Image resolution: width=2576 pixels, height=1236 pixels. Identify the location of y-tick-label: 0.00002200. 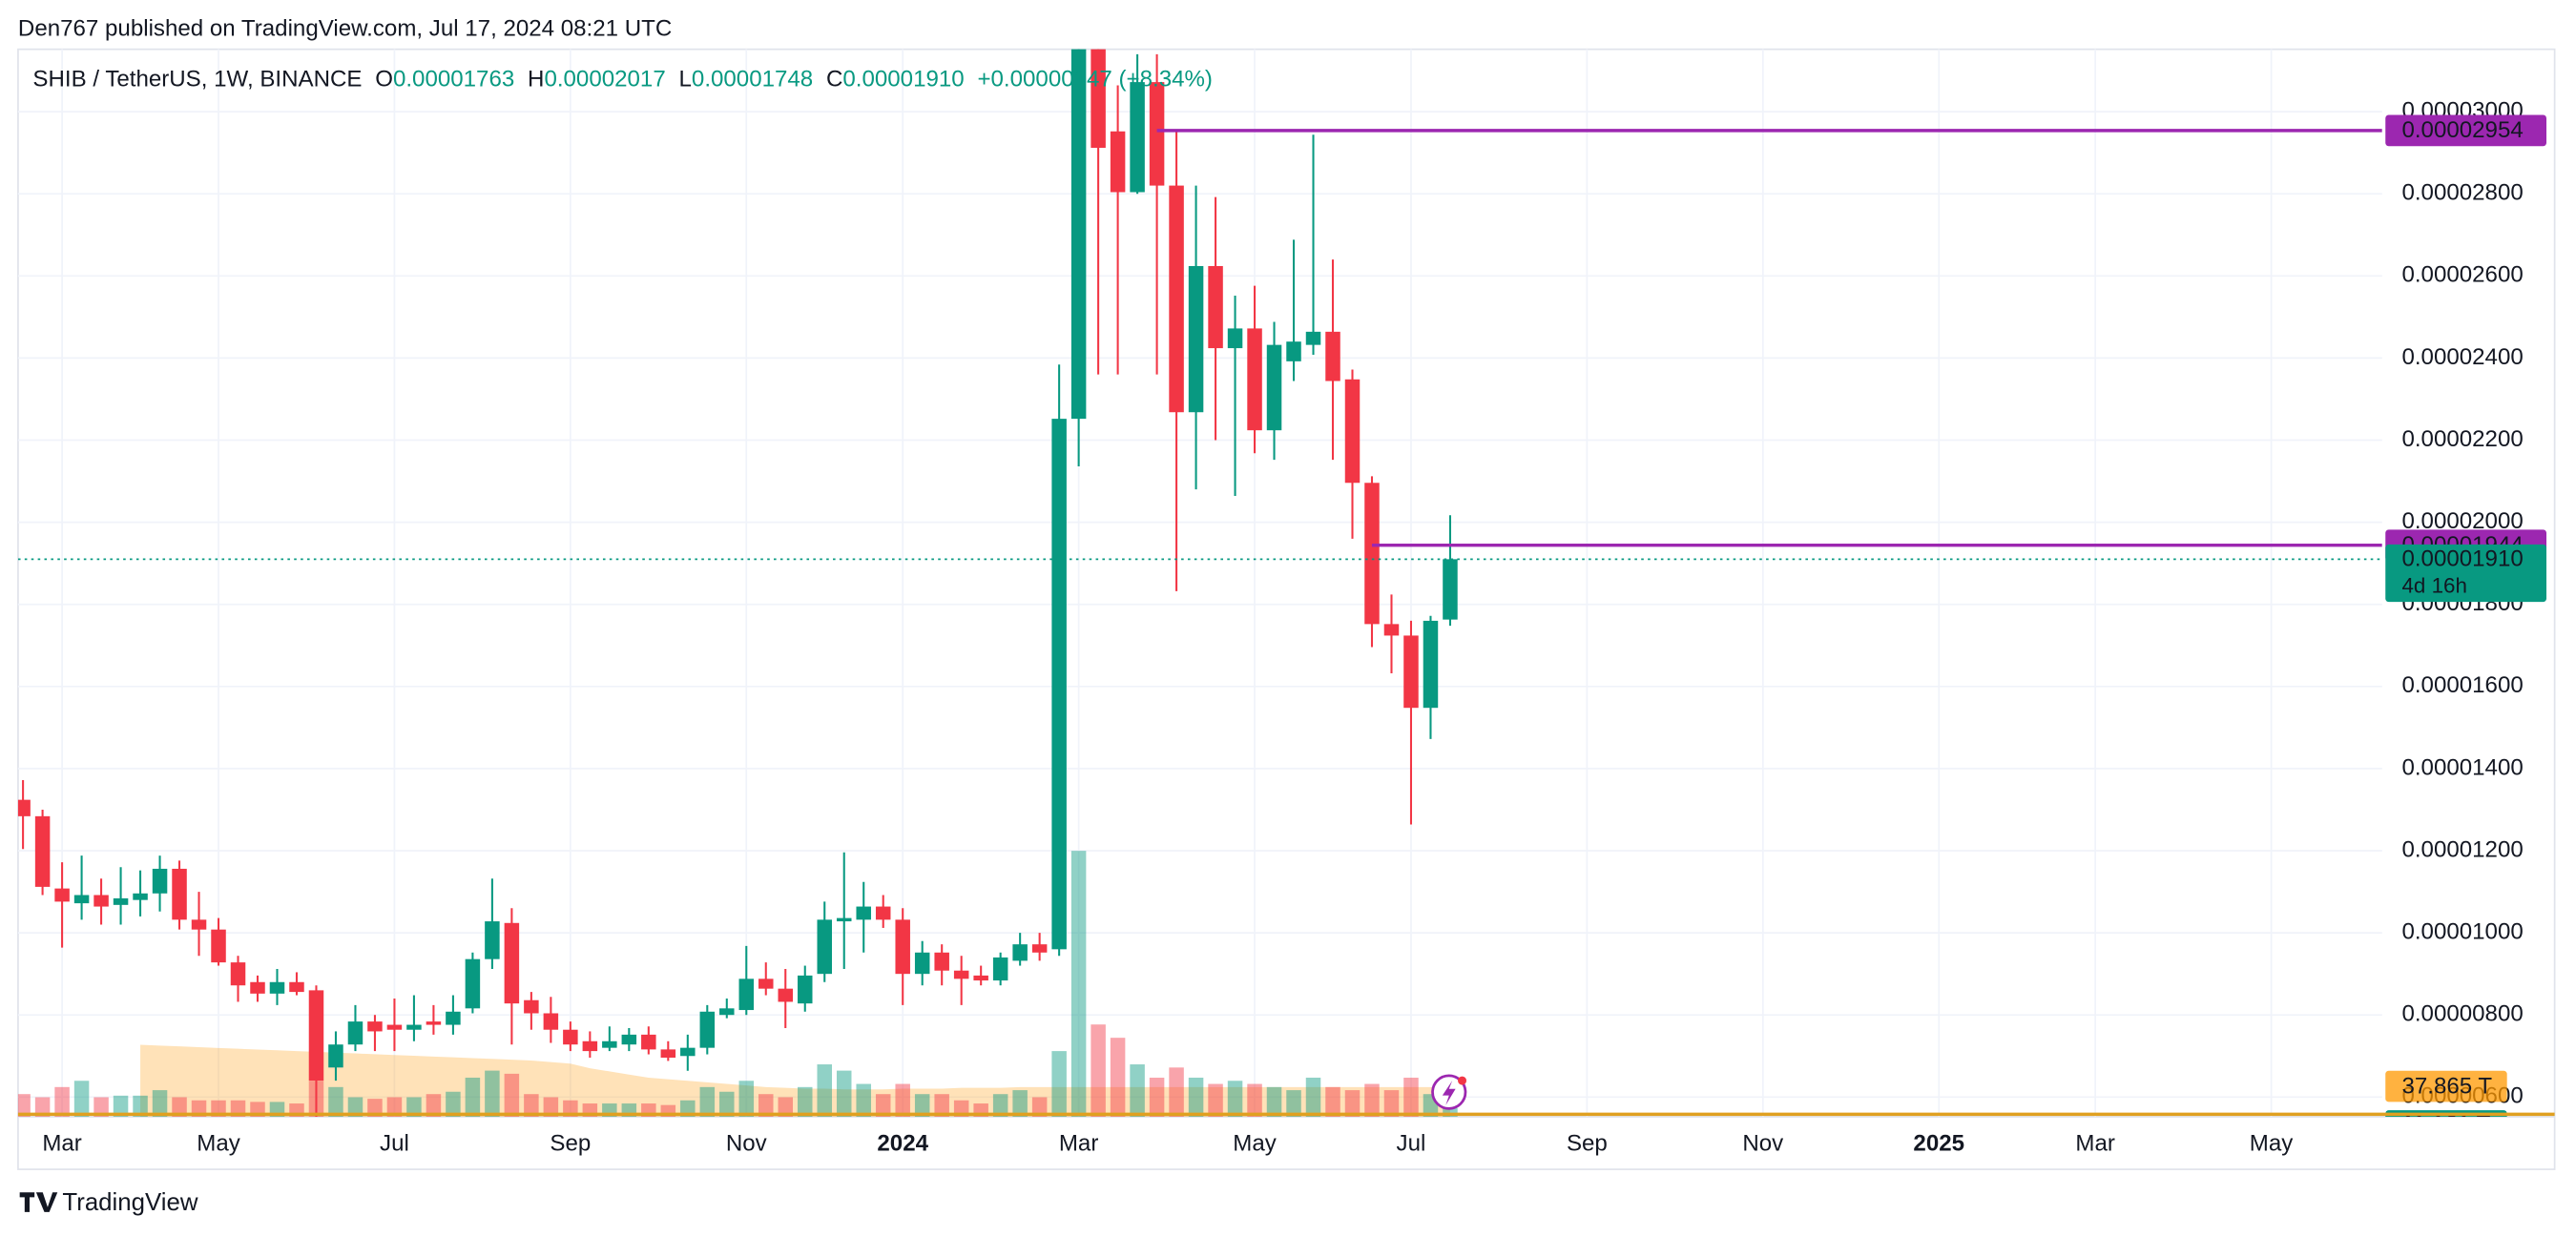
(2462, 439).